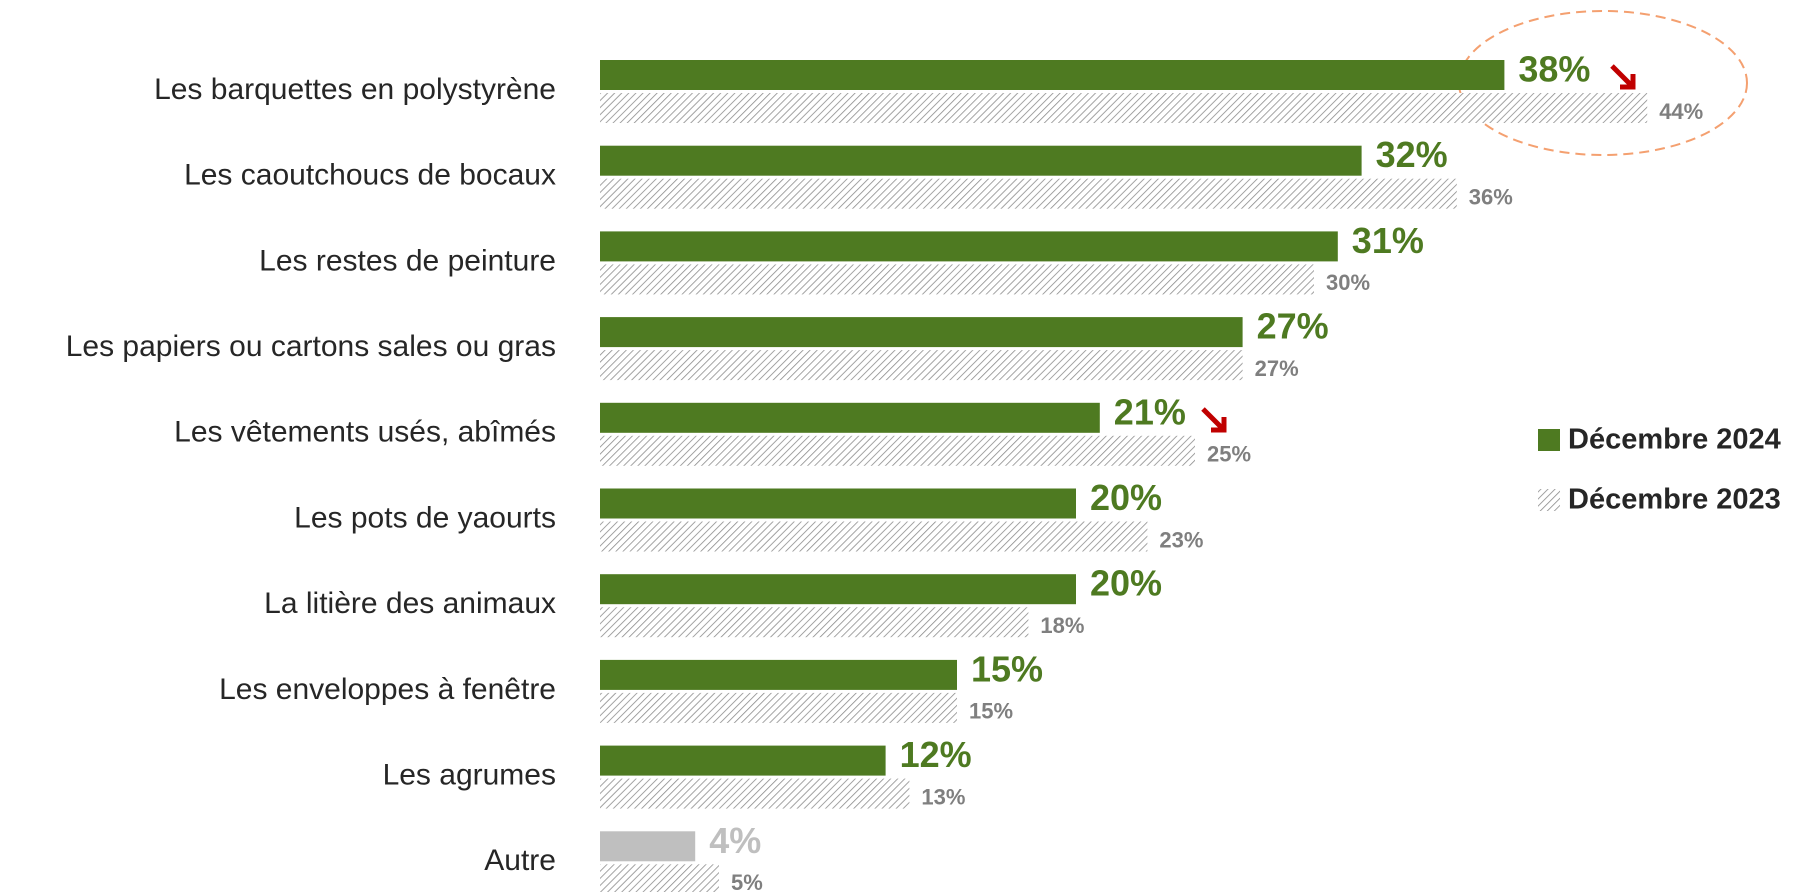  What do you see at coordinates (1412, 154) in the screenshot?
I see `value-label: 32%` at bounding box center [1412, 154].